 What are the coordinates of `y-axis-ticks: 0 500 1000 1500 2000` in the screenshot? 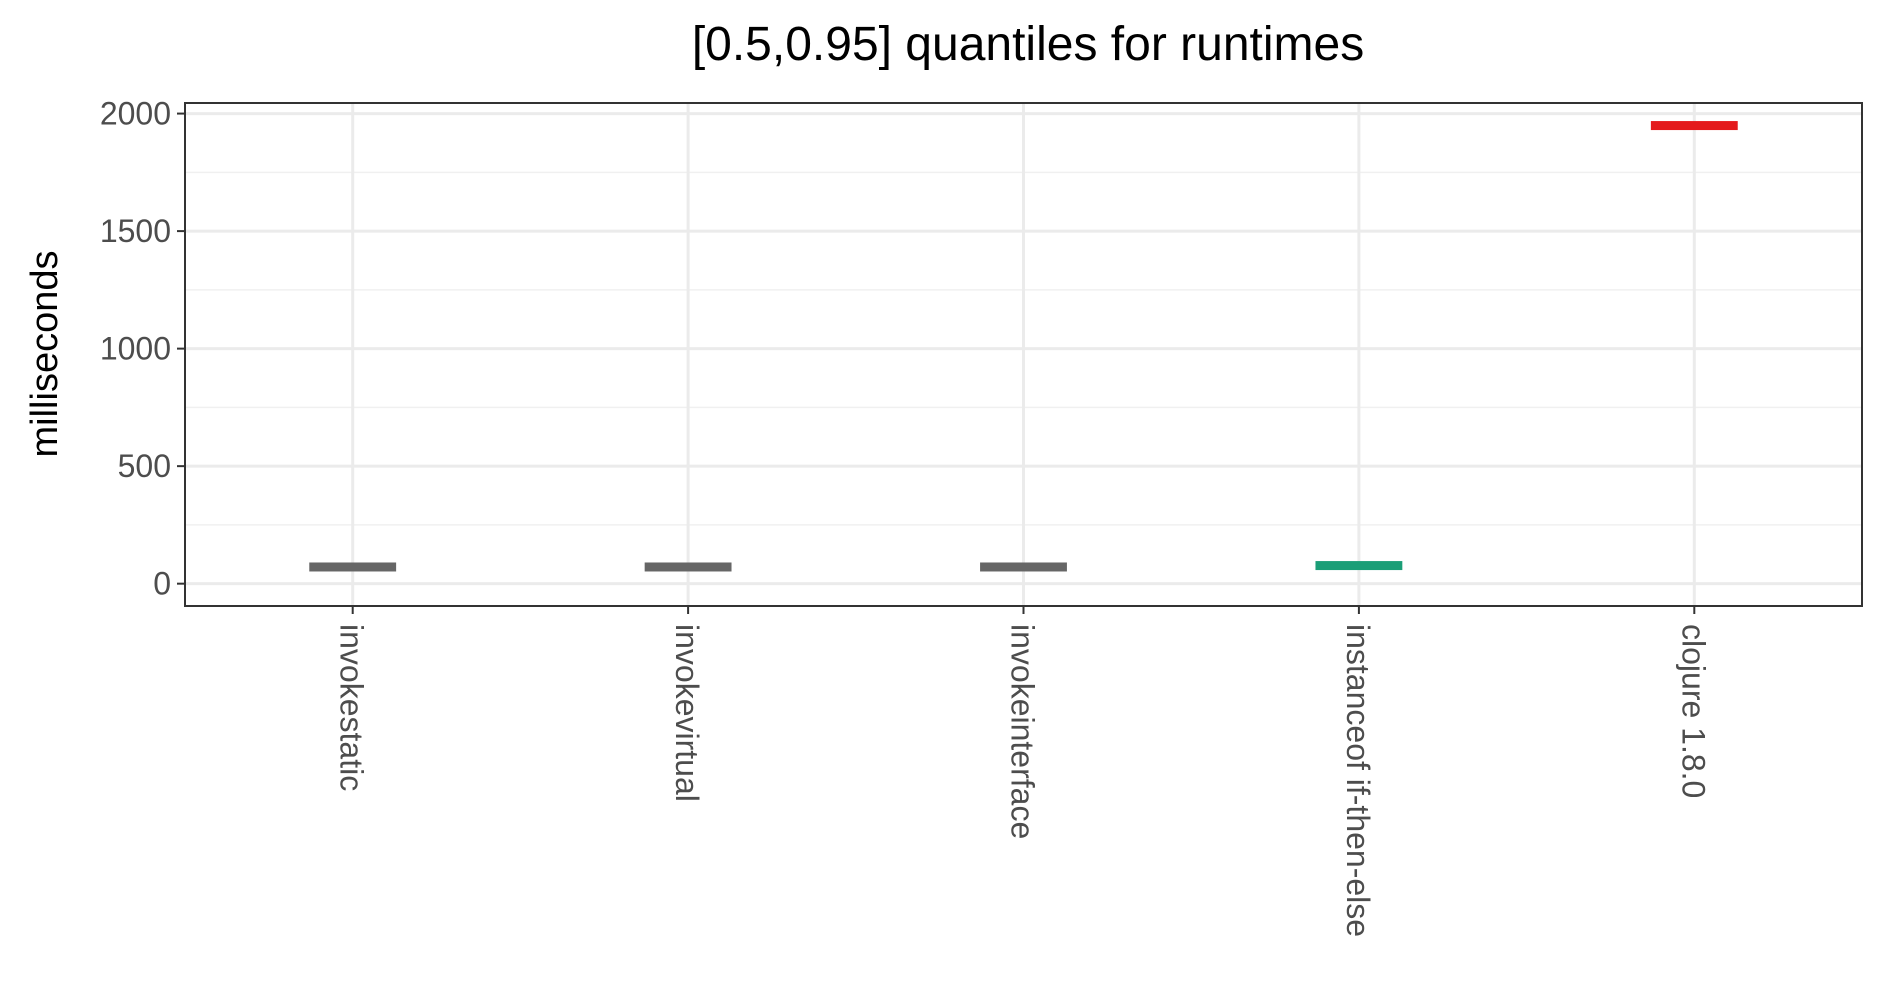 It's located at (142, 349).